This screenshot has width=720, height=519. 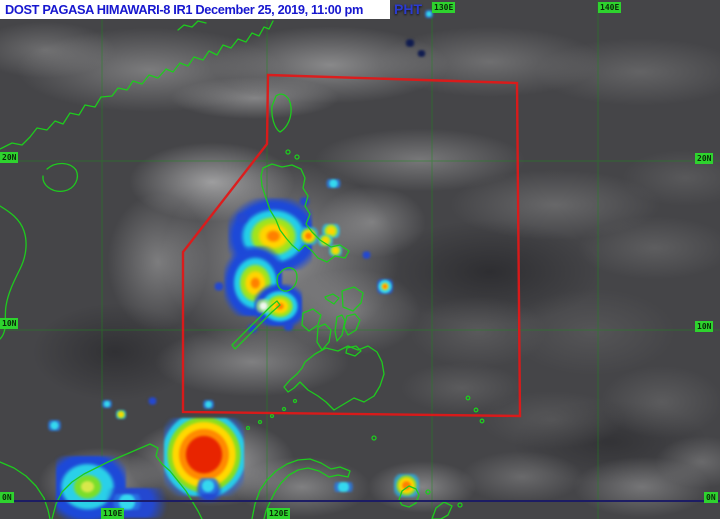 What do you see at coordinates (25, 490) in the screenshot?
I see `coastline-malaysia` at bounding box center [25, 490].